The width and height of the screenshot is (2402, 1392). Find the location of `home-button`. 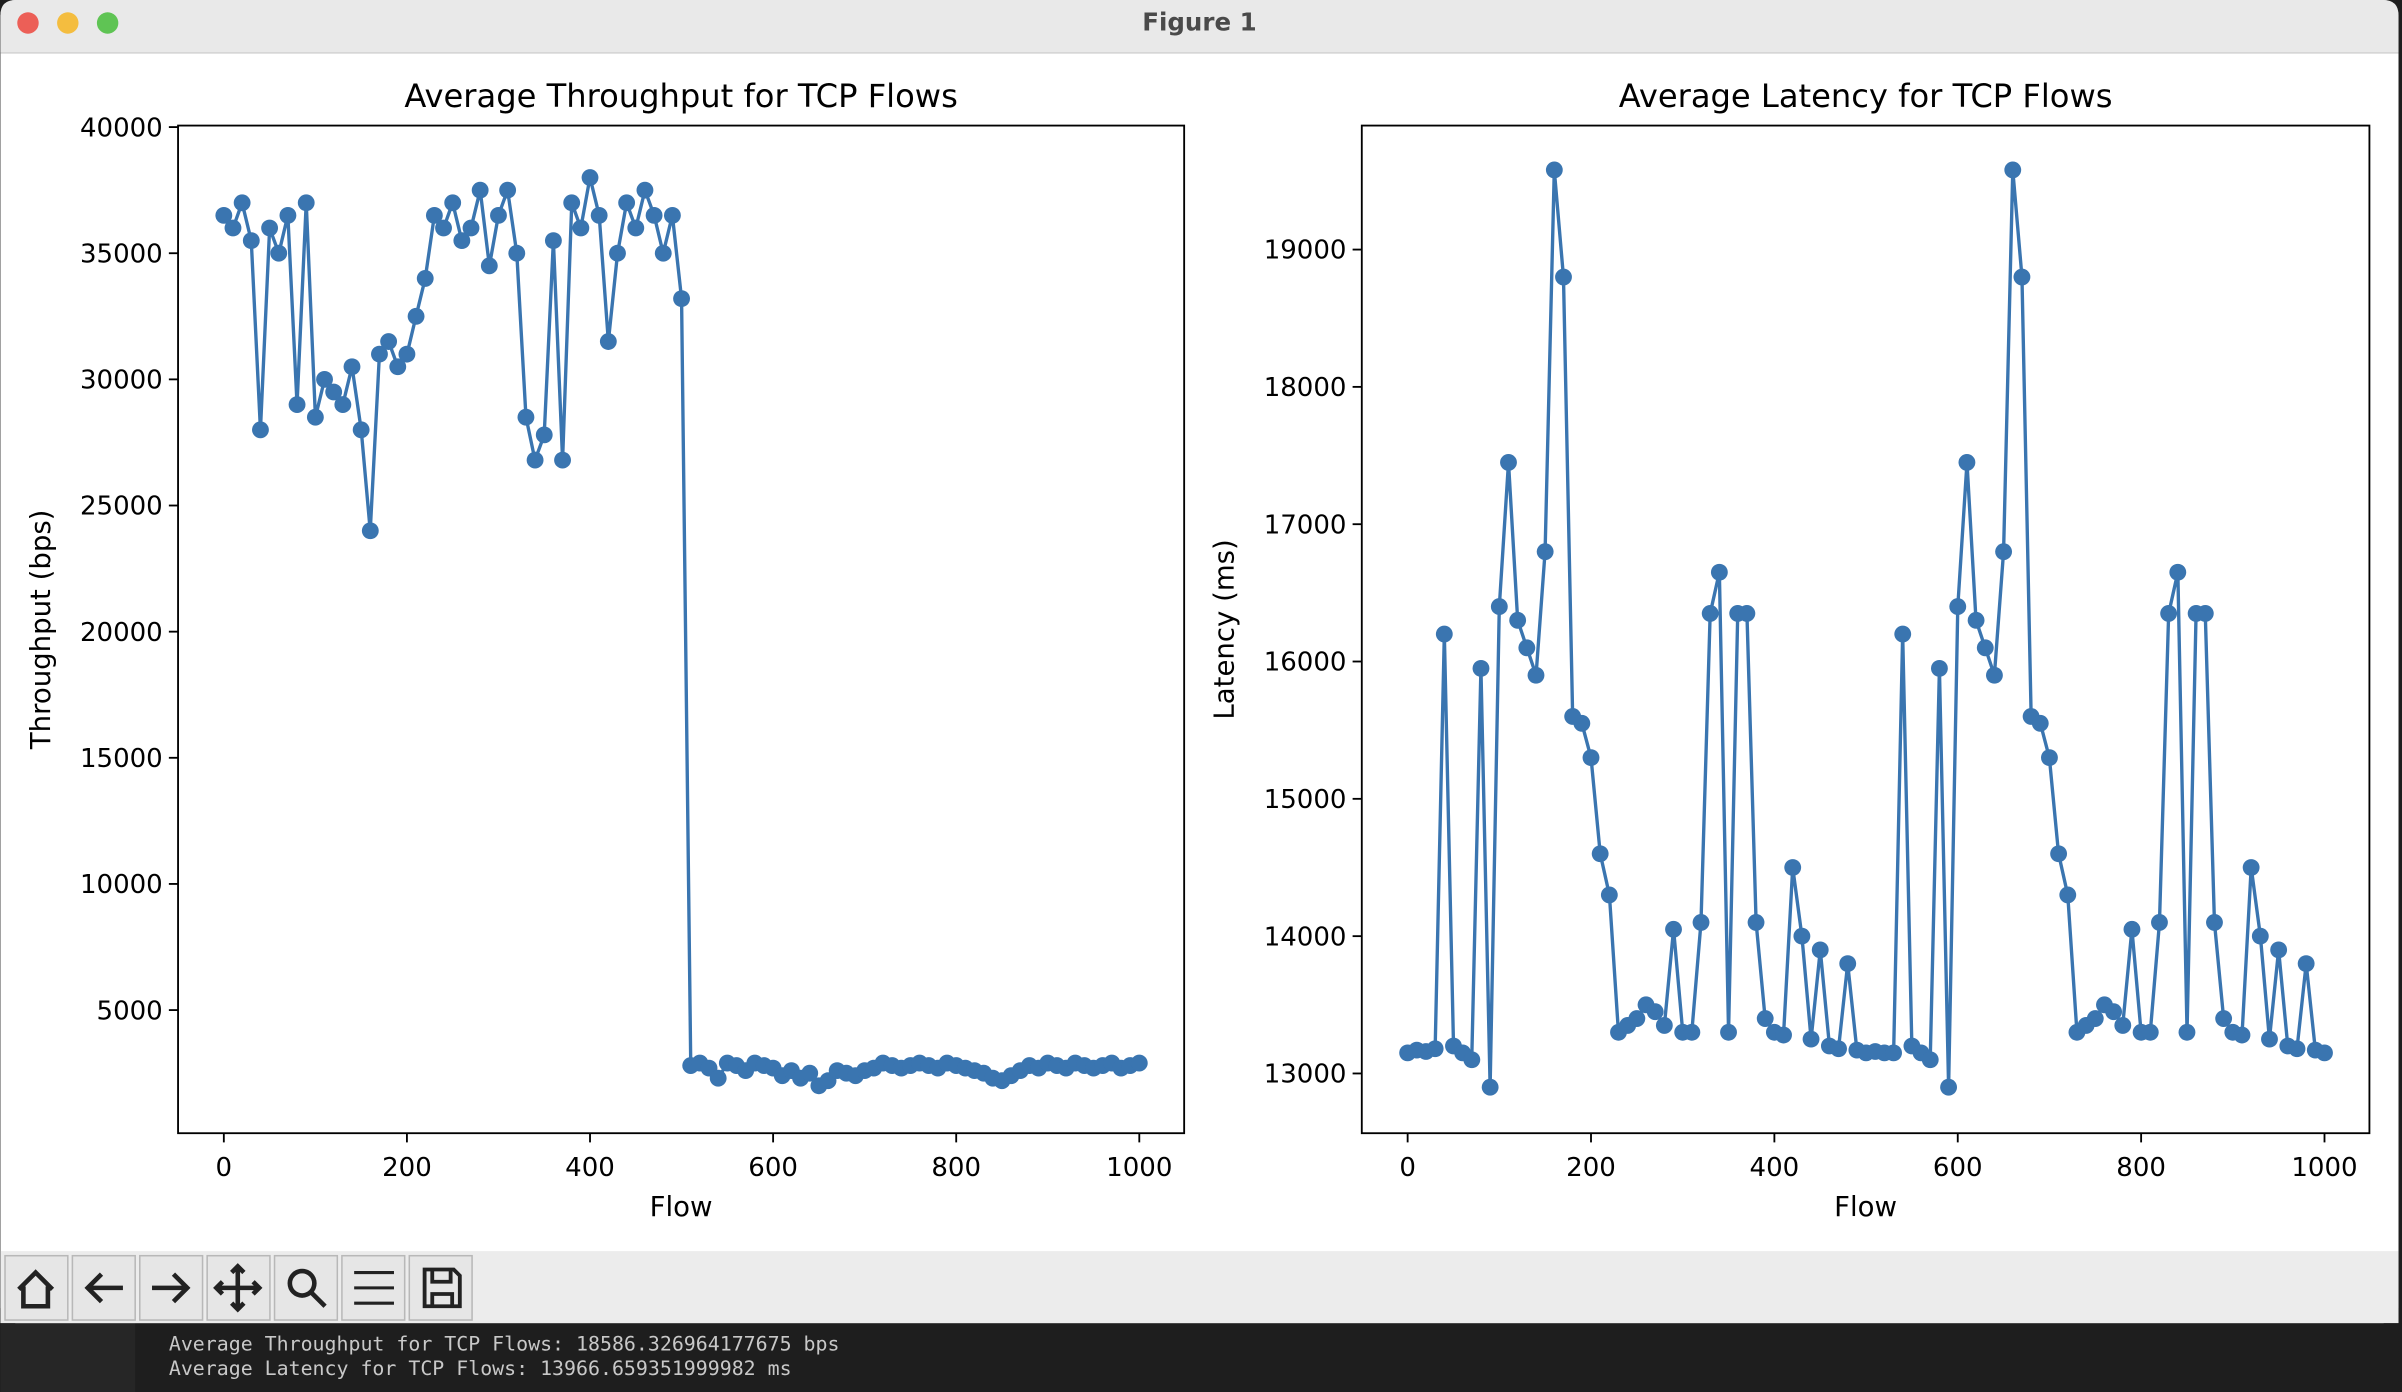

home-button is located at coordinates (36, 1287).